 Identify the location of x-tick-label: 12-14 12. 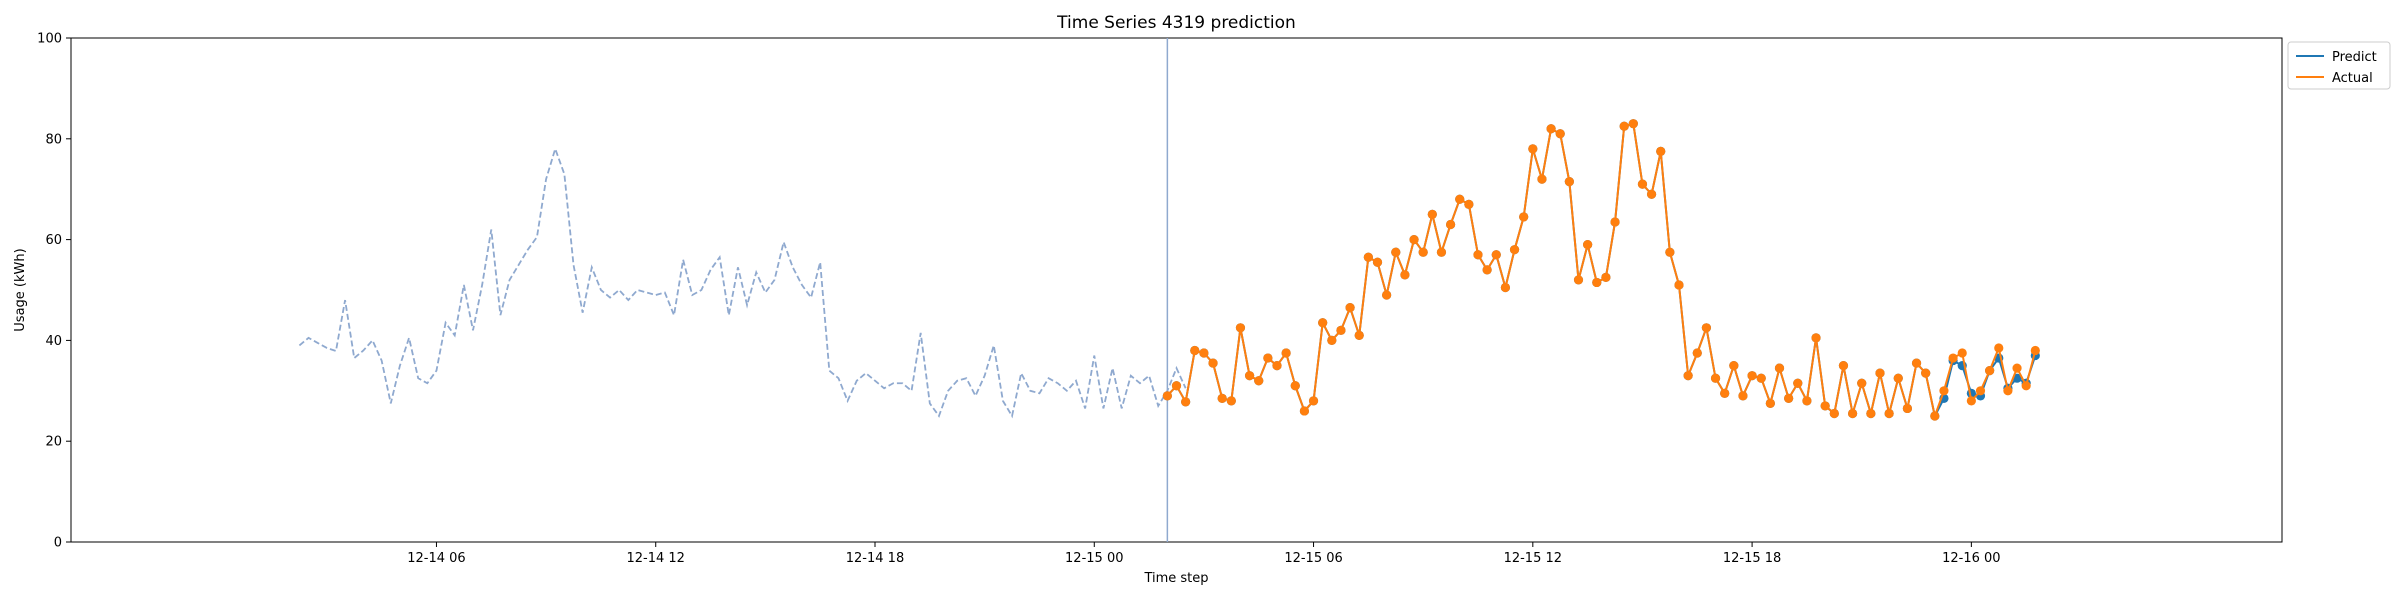
(656, 558).